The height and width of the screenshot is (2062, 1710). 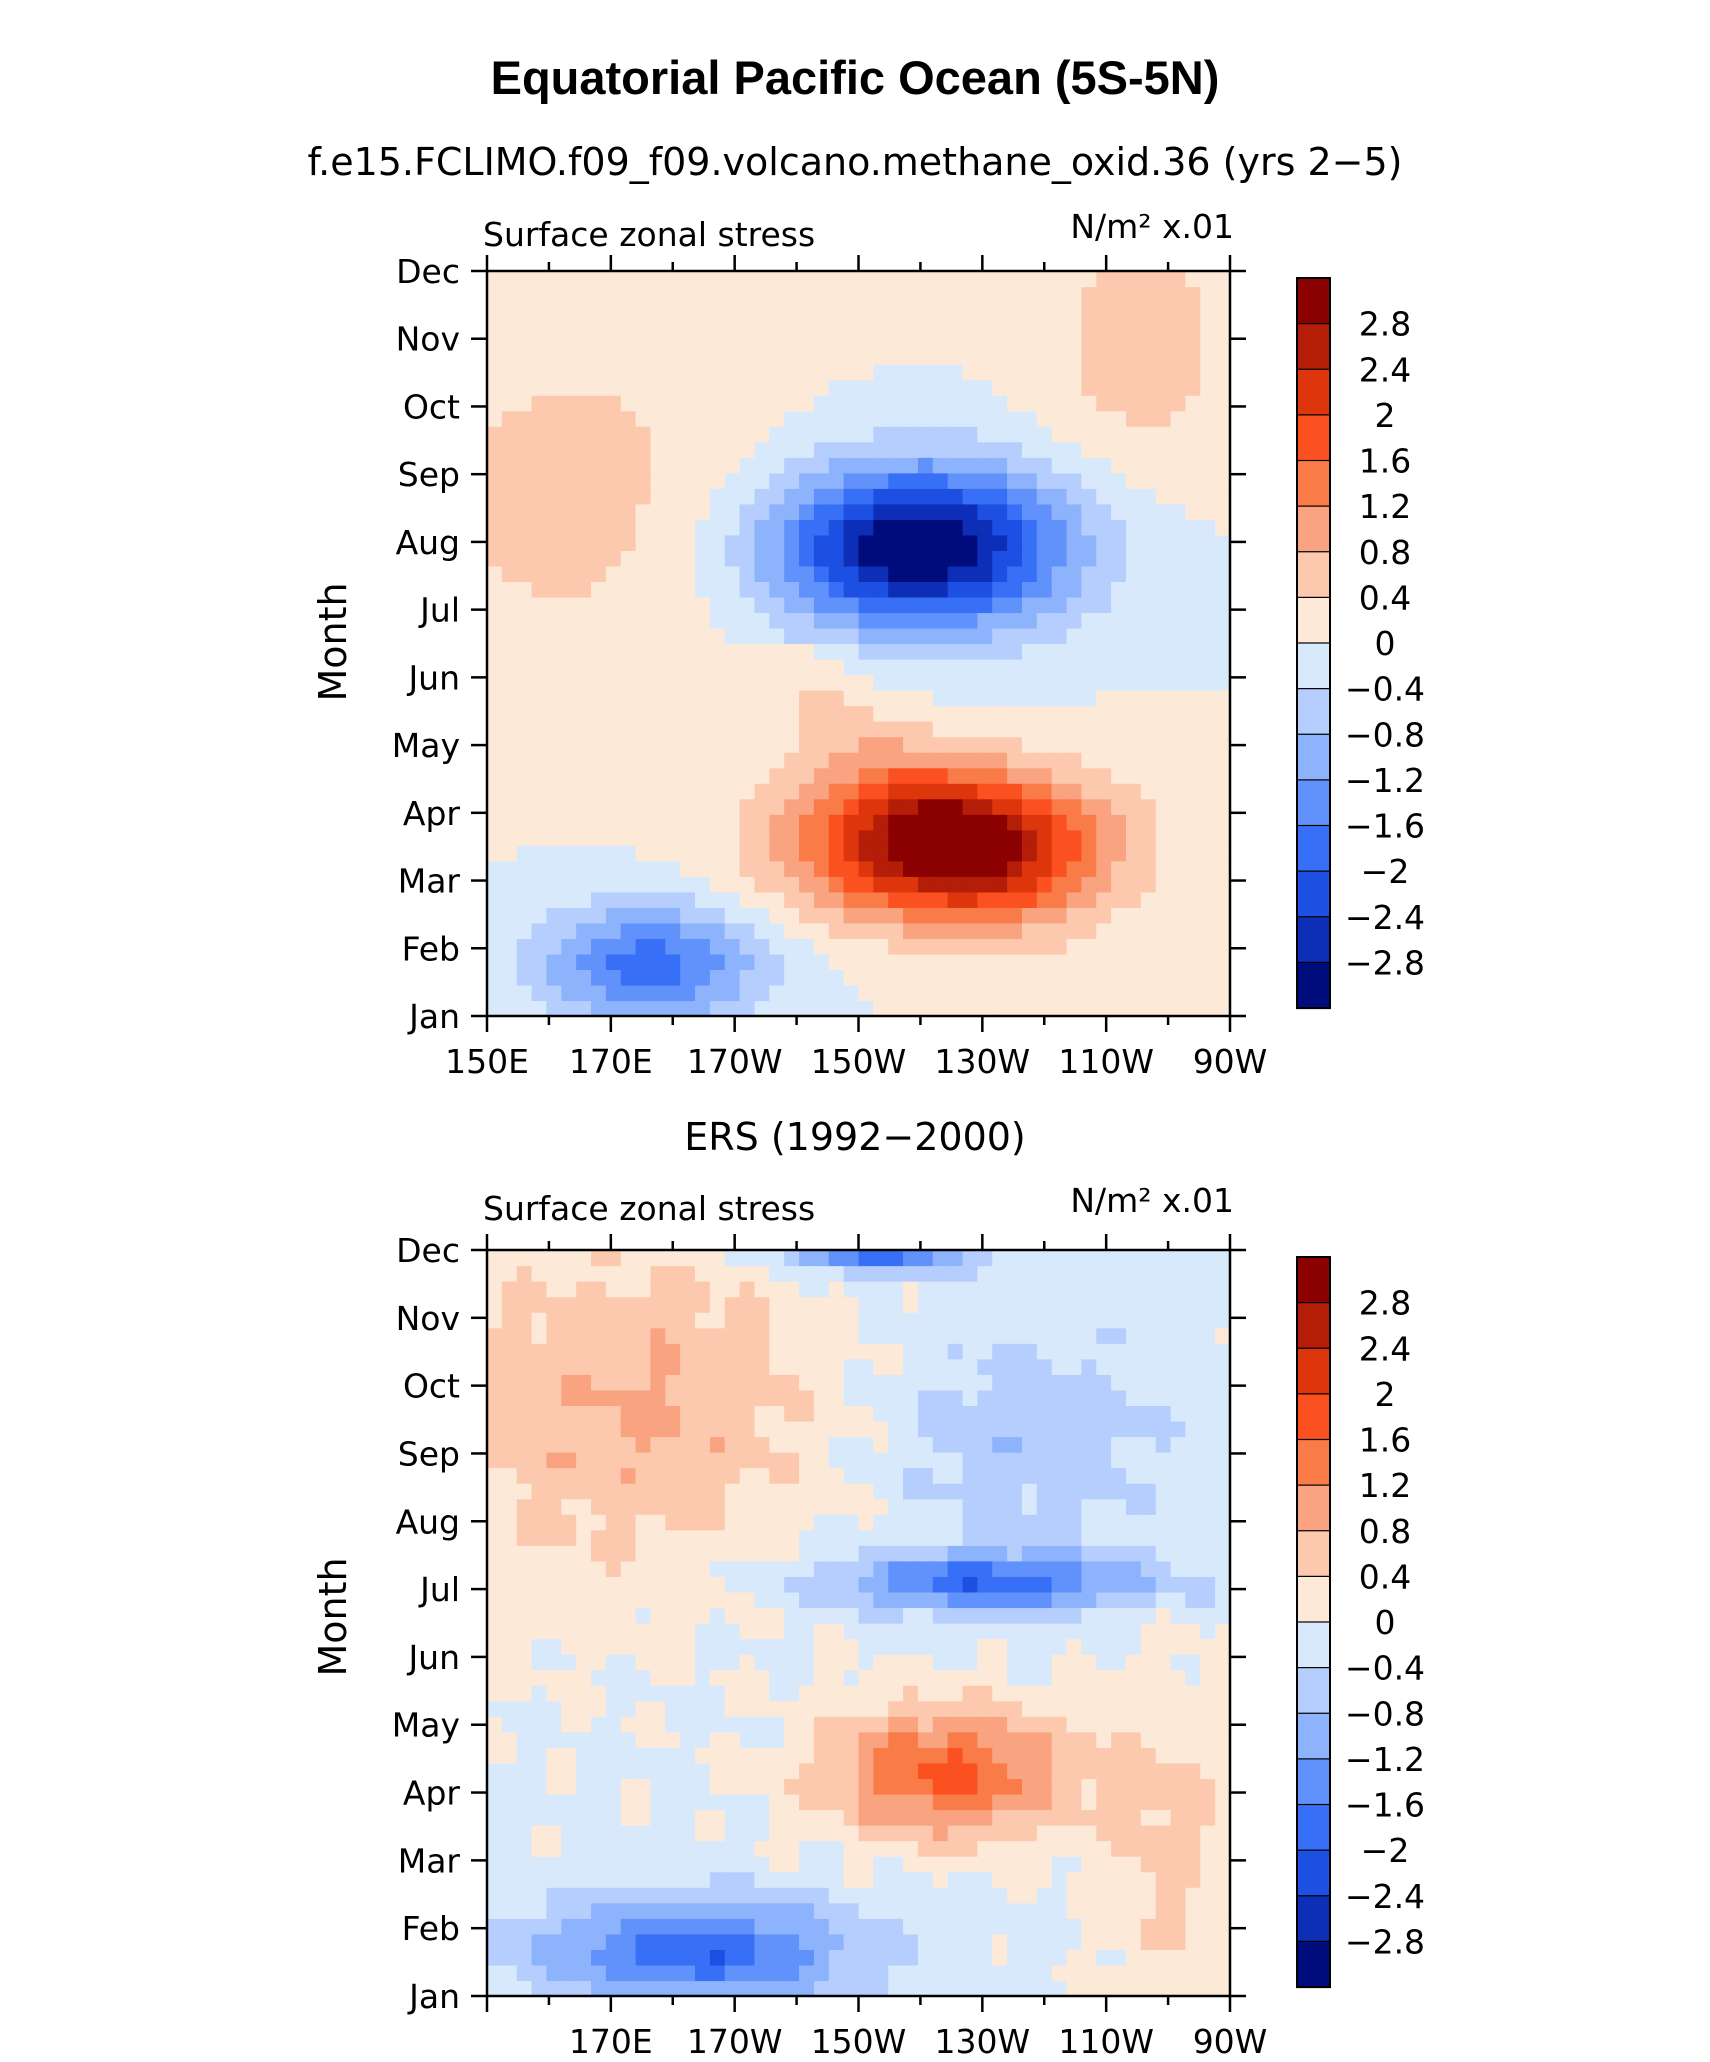 I want to click on colorbar-label: −0.8, so click(x=1385, y=734).